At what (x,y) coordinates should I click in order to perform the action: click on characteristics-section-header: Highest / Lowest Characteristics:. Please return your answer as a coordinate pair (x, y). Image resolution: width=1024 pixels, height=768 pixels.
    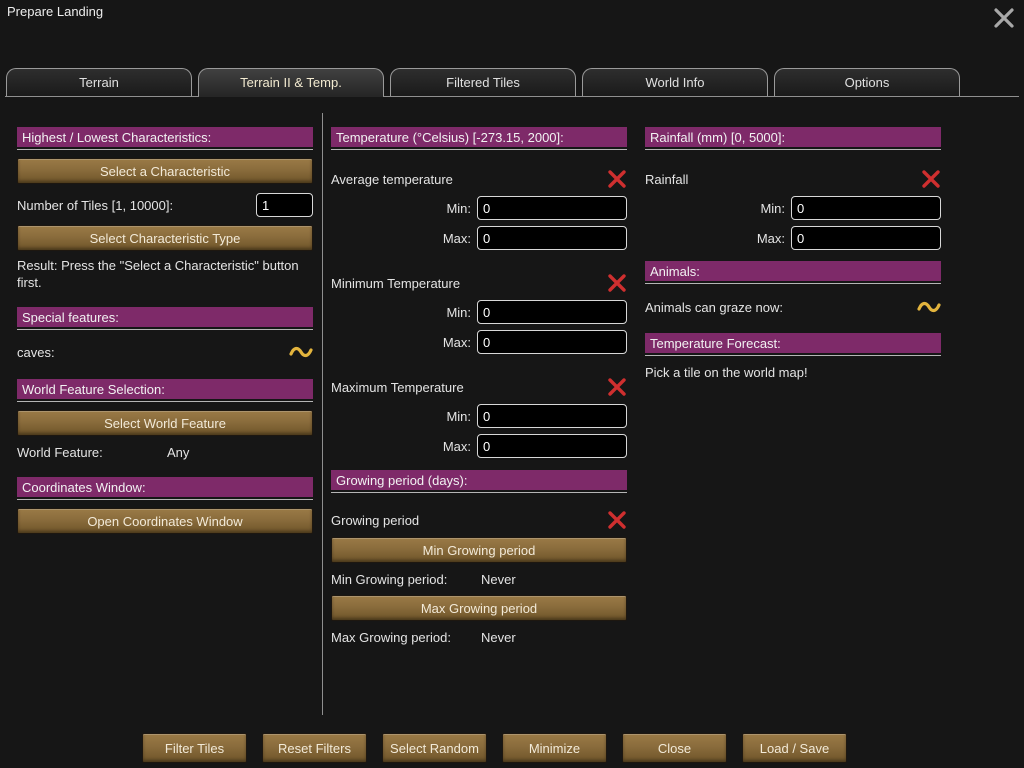
    Looking at the image, I should click on (165, 138).